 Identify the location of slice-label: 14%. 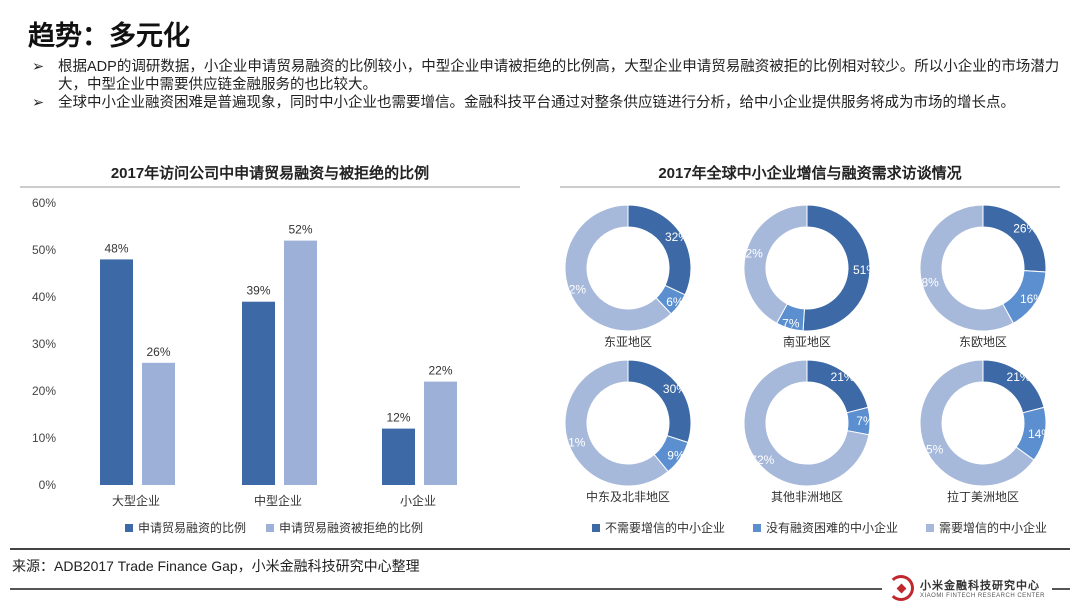
(1040, 434).